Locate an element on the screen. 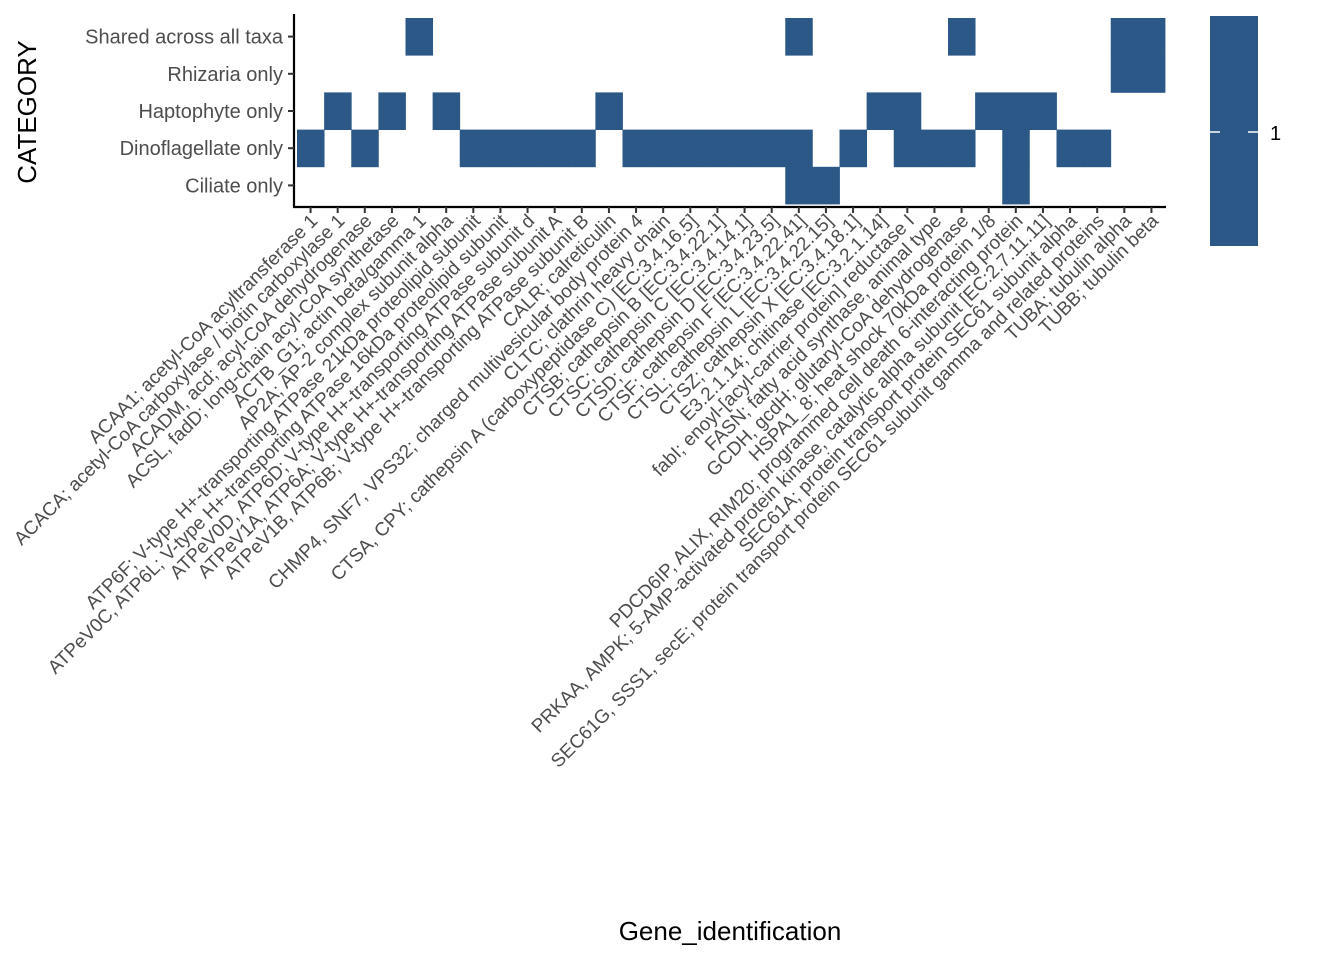 The width and height of the screenshot is (1344, 965). legend-colorbar is located at coordinates (1234, 131).